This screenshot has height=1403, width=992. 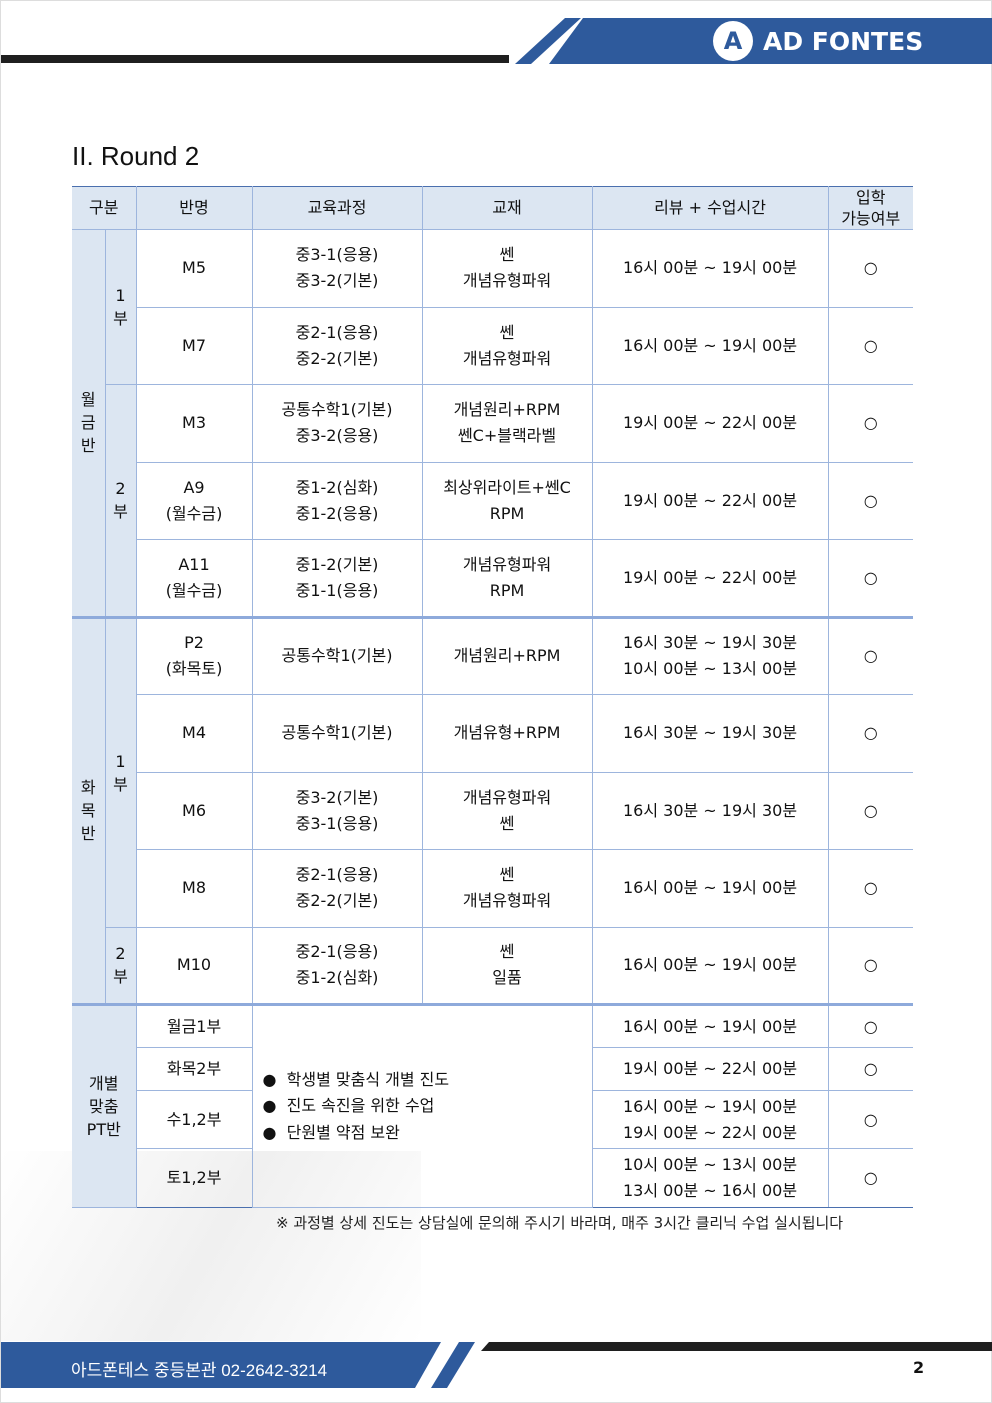 I want to click on brand-logo: A AD FONTES, so click(x=818, y=41).